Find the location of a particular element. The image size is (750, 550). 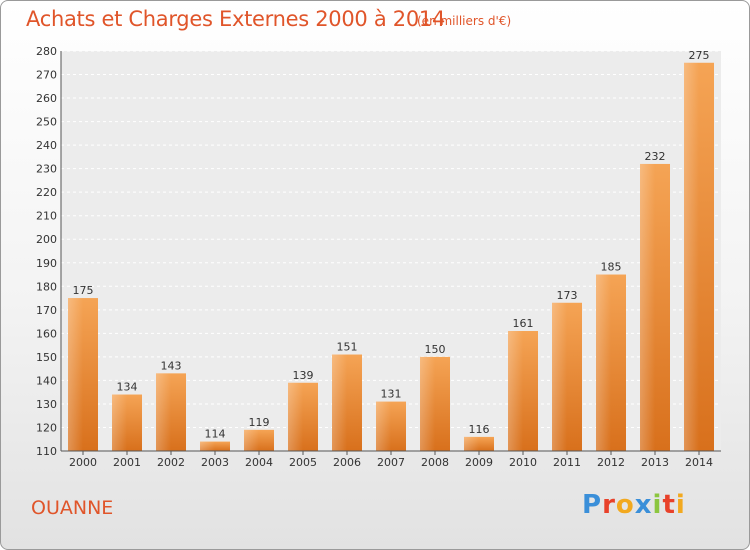

x-tick-label: 2005 is located at coordinates (303, 462).